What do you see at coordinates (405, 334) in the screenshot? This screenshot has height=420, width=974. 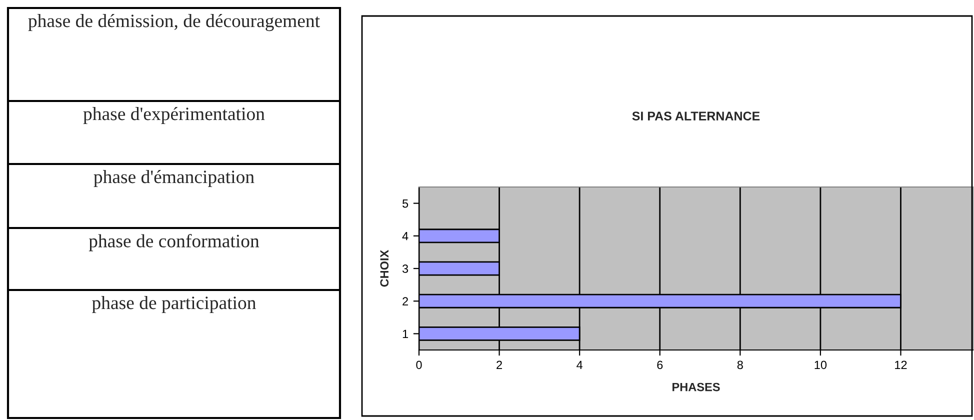 I see `y-tick-label: 1` at bounding box center [405, 334].